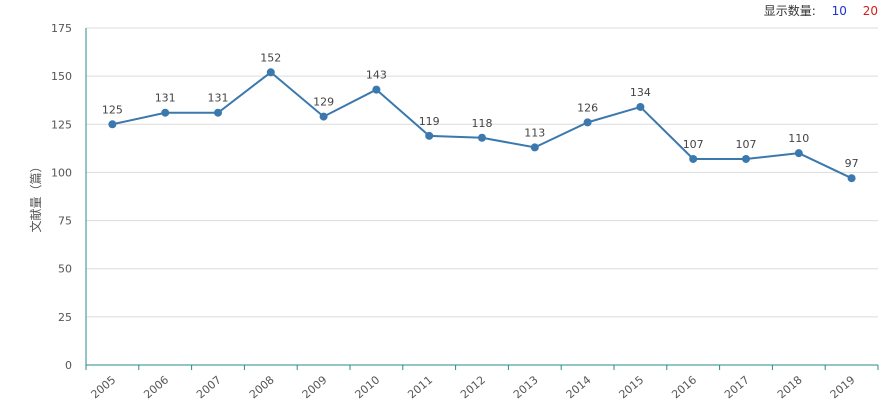 This screenshot has height=408, width=892. What do you see at coordinates (61, 76) in the screenshot?
I see `y-tick-label: 150` at bounding box center [61, 76].